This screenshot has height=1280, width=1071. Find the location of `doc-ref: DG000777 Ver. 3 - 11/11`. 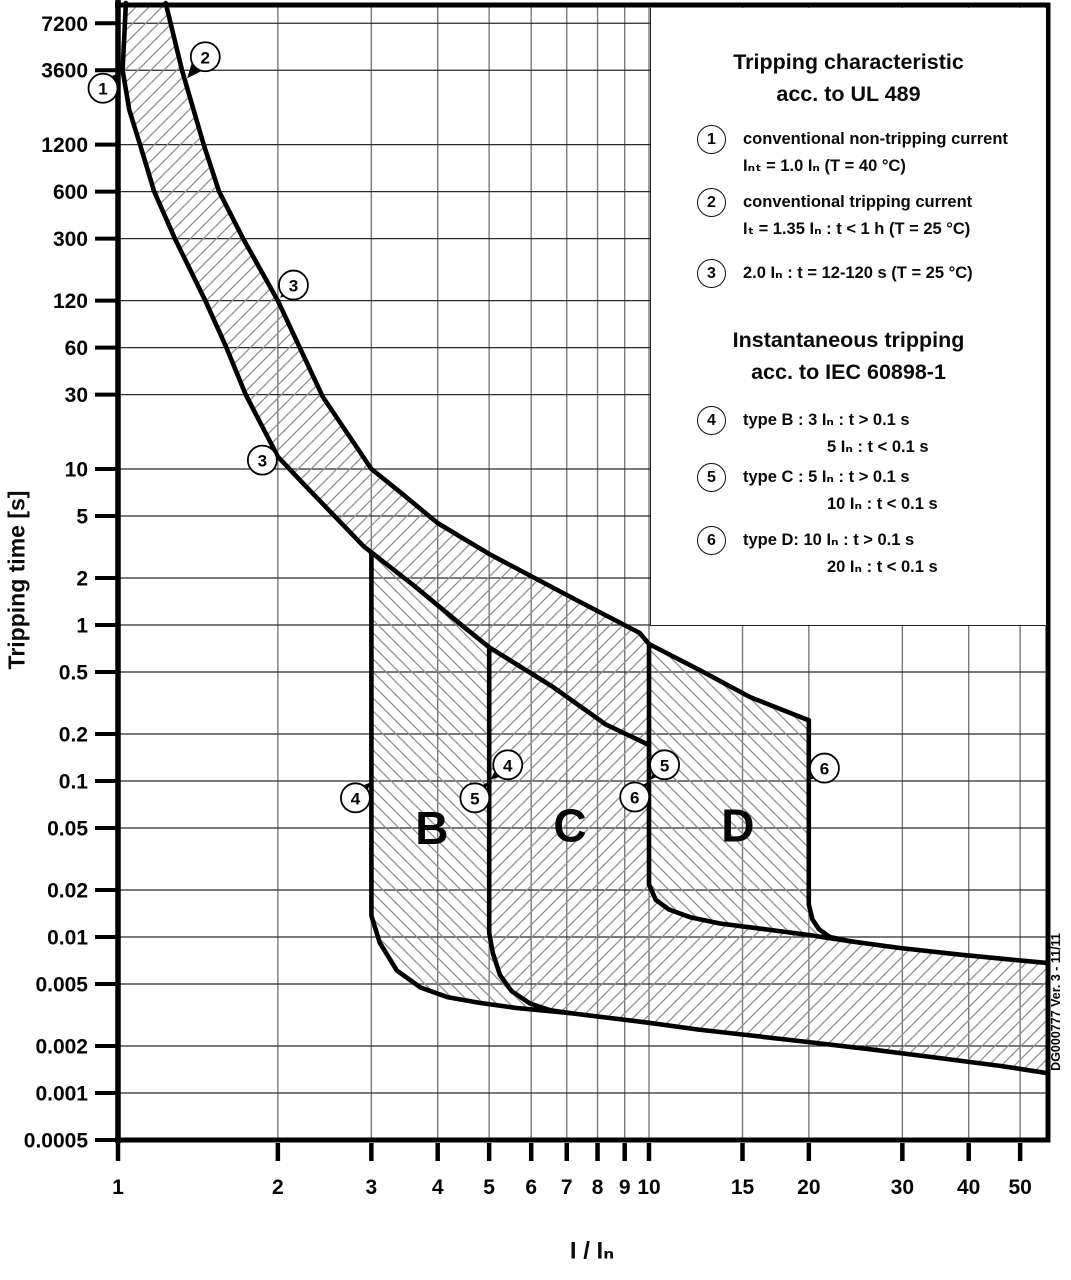

doc-ref: DG000777 Ver. 3 - 11/11 is located at coordinates (1056, 1002).